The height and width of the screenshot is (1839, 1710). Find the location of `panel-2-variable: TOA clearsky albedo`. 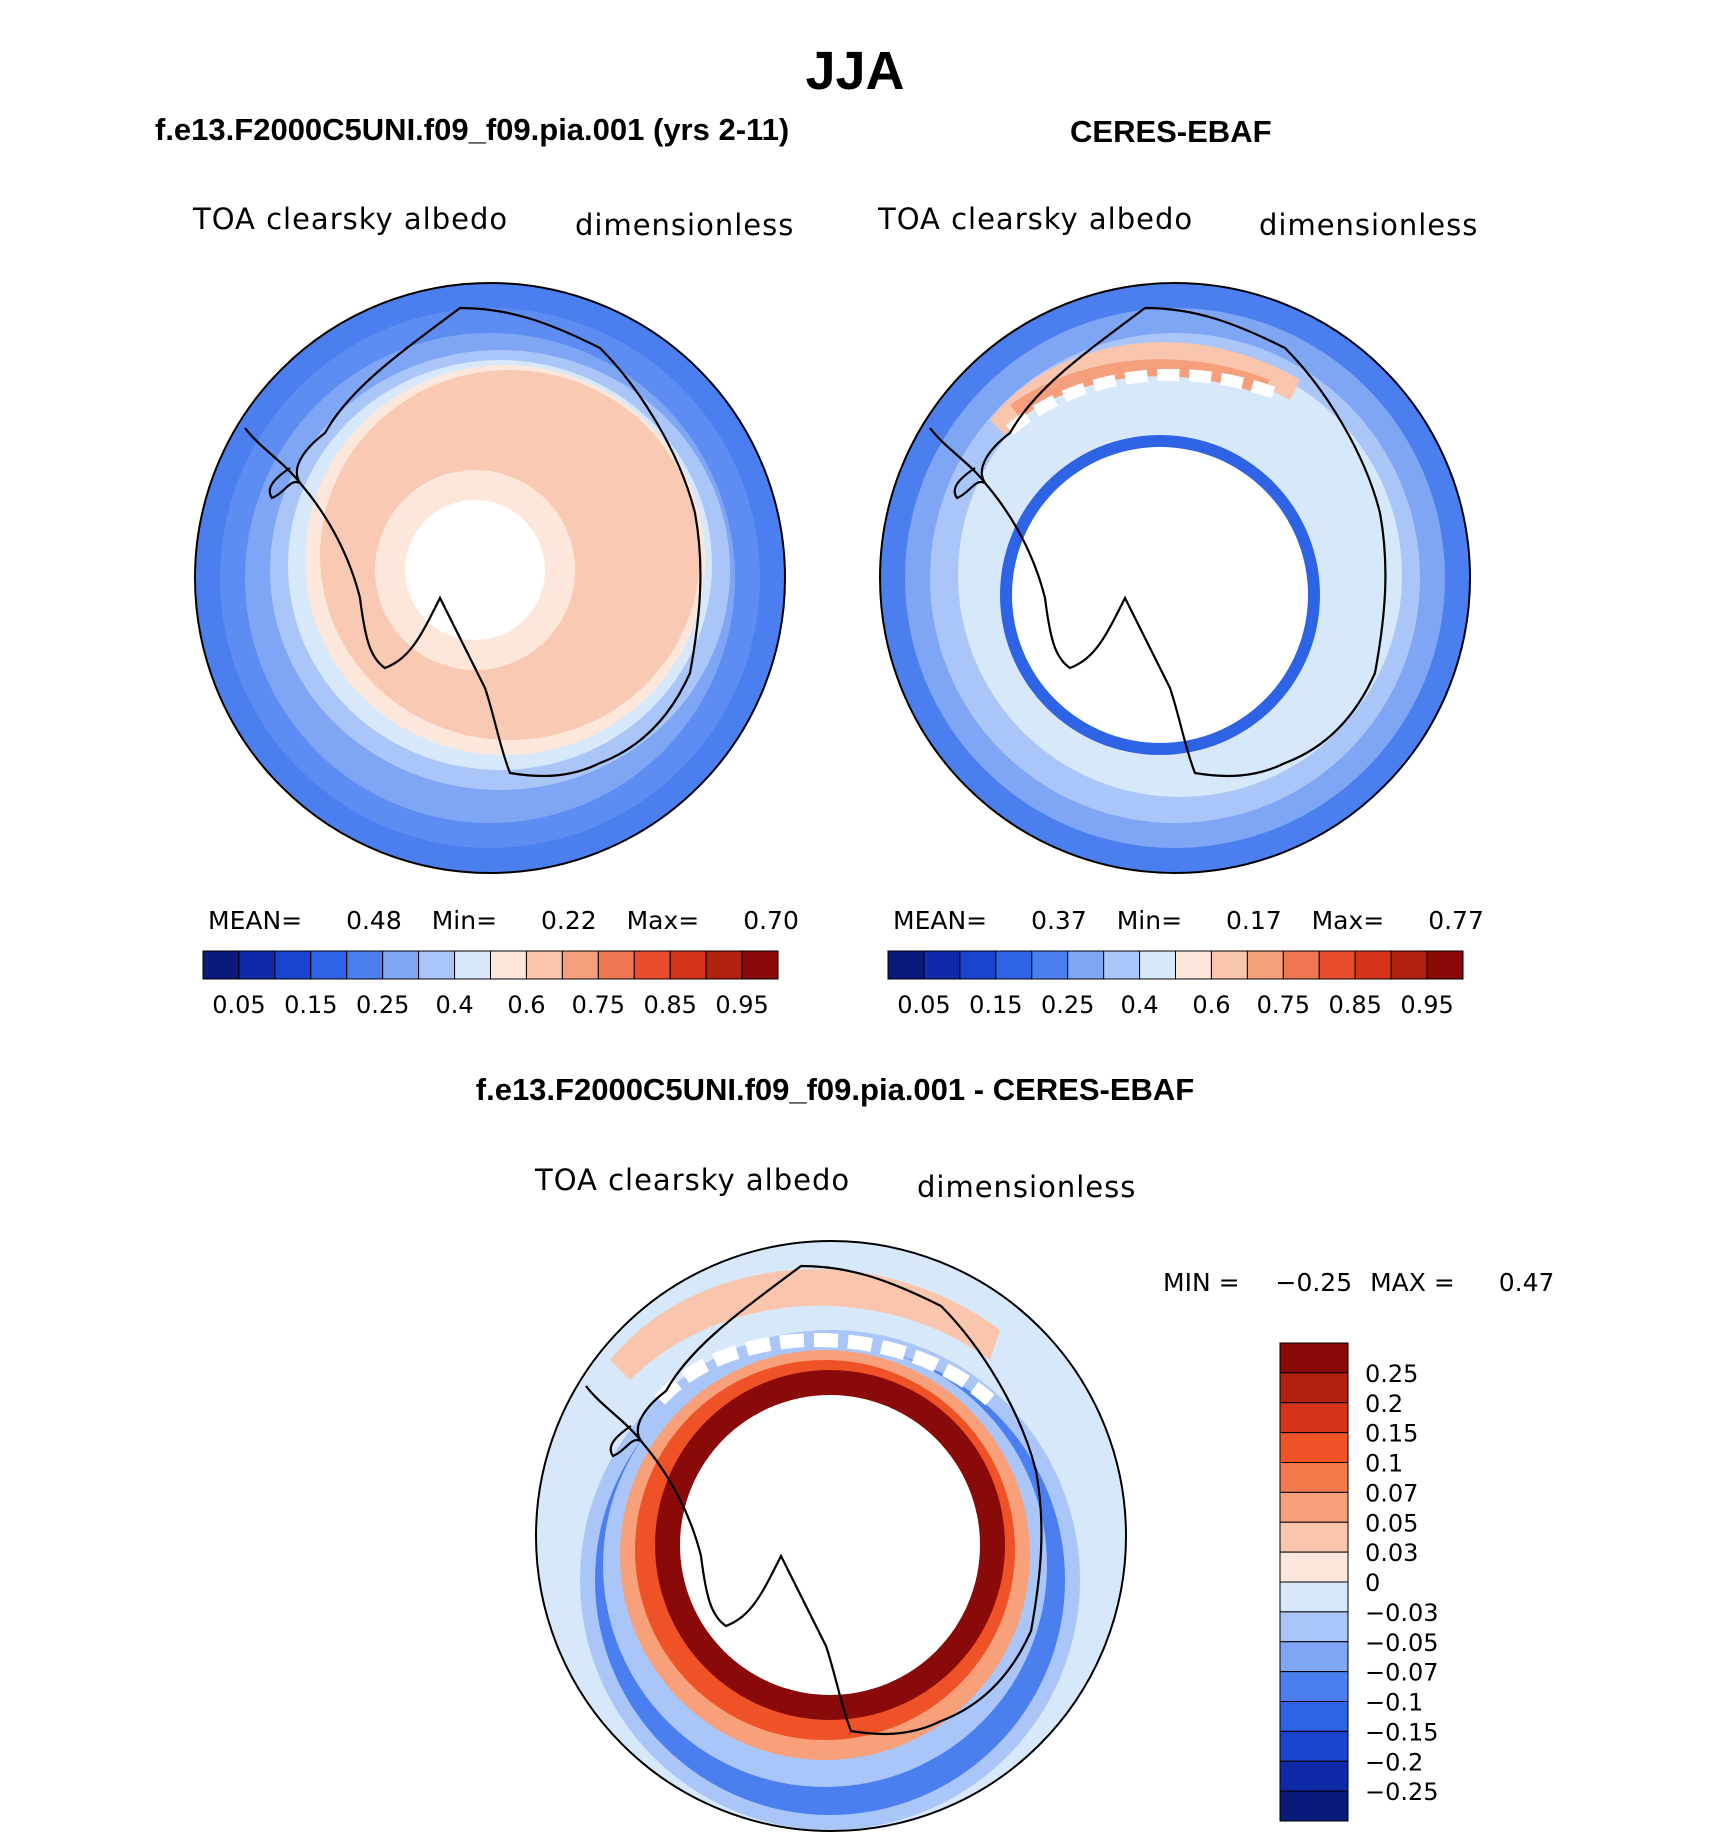

panel-2-variable: TOA clearsky albedo is located at coordinates (1036, 219).